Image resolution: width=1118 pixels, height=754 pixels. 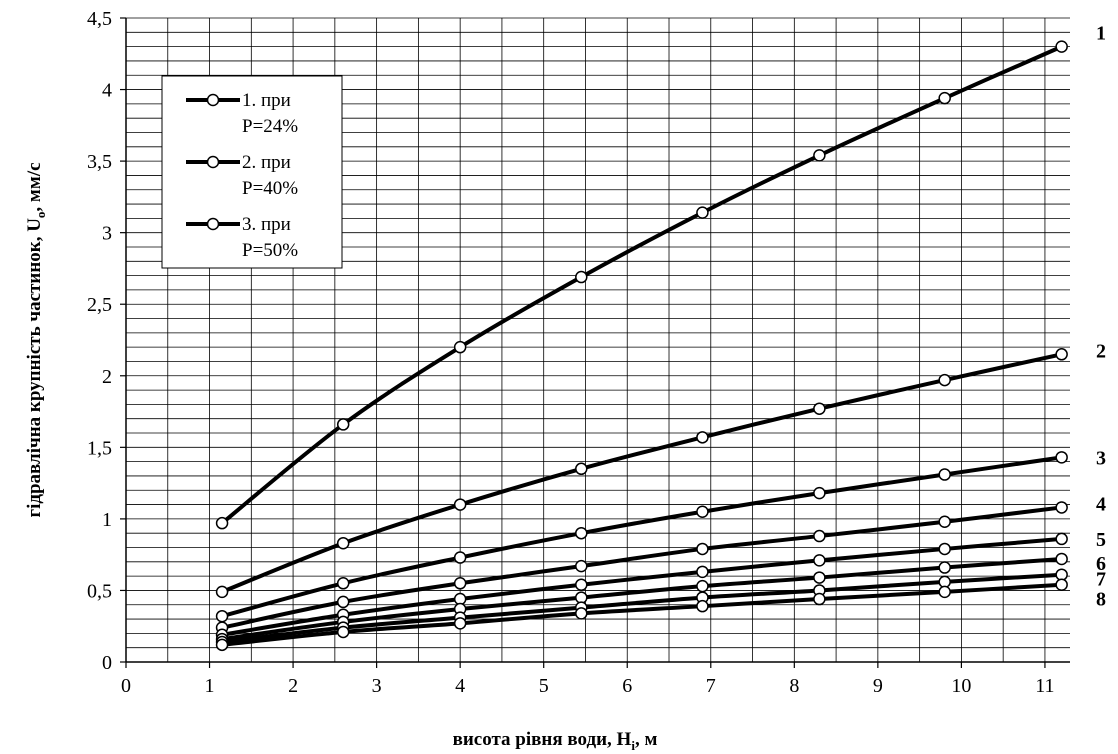 I want to click on x-tick-label: 11, so click(x=1044, y=686).